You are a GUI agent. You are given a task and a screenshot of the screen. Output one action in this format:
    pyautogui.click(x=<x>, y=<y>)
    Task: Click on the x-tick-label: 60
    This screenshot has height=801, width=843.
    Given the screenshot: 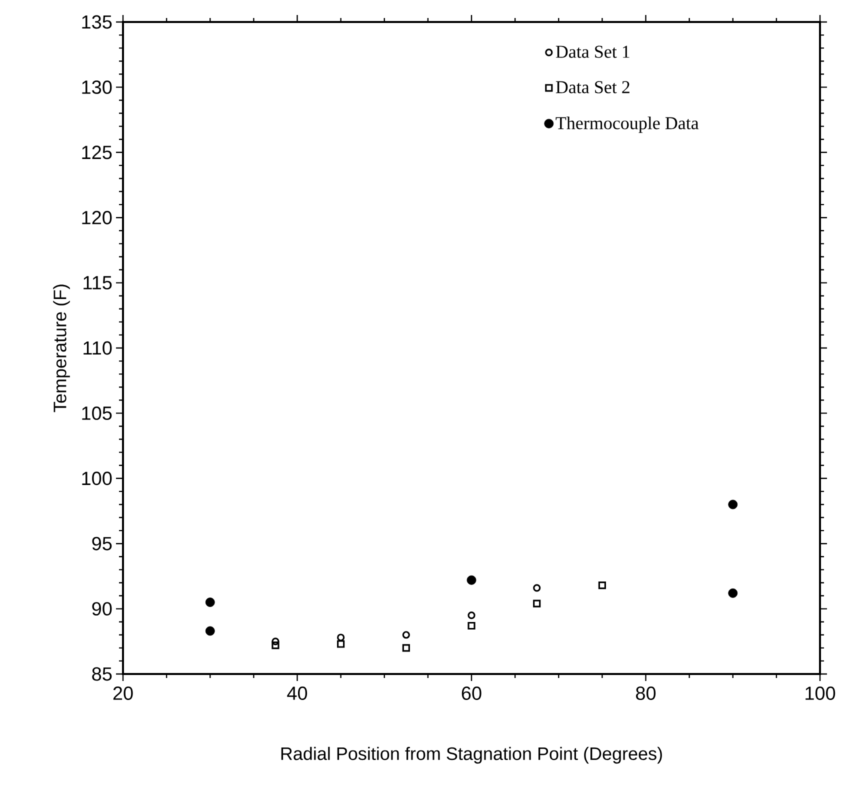 What is the action you would take?
    pyautogui.click(x=472, y=693)
    